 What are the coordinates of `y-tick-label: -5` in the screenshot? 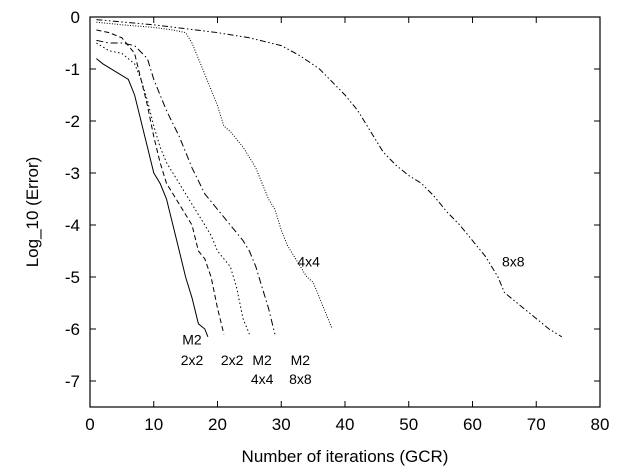 It's located at (72, 277).